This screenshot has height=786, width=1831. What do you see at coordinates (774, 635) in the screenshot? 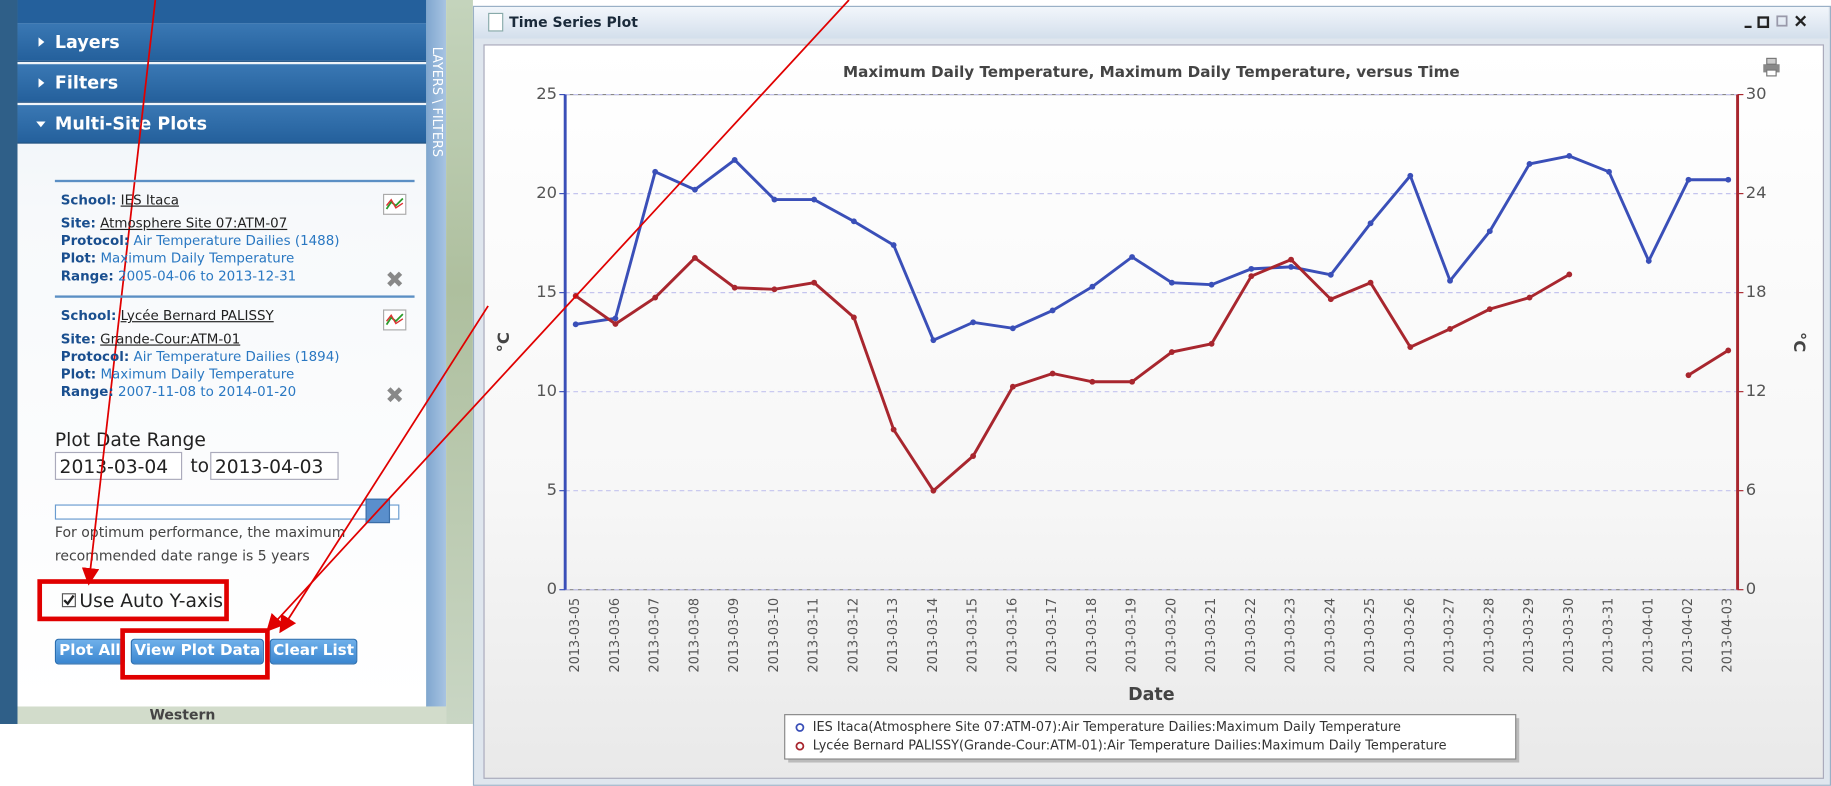
I see `x-tick-label: 2013-03-10` at bounding box center [774, 635].